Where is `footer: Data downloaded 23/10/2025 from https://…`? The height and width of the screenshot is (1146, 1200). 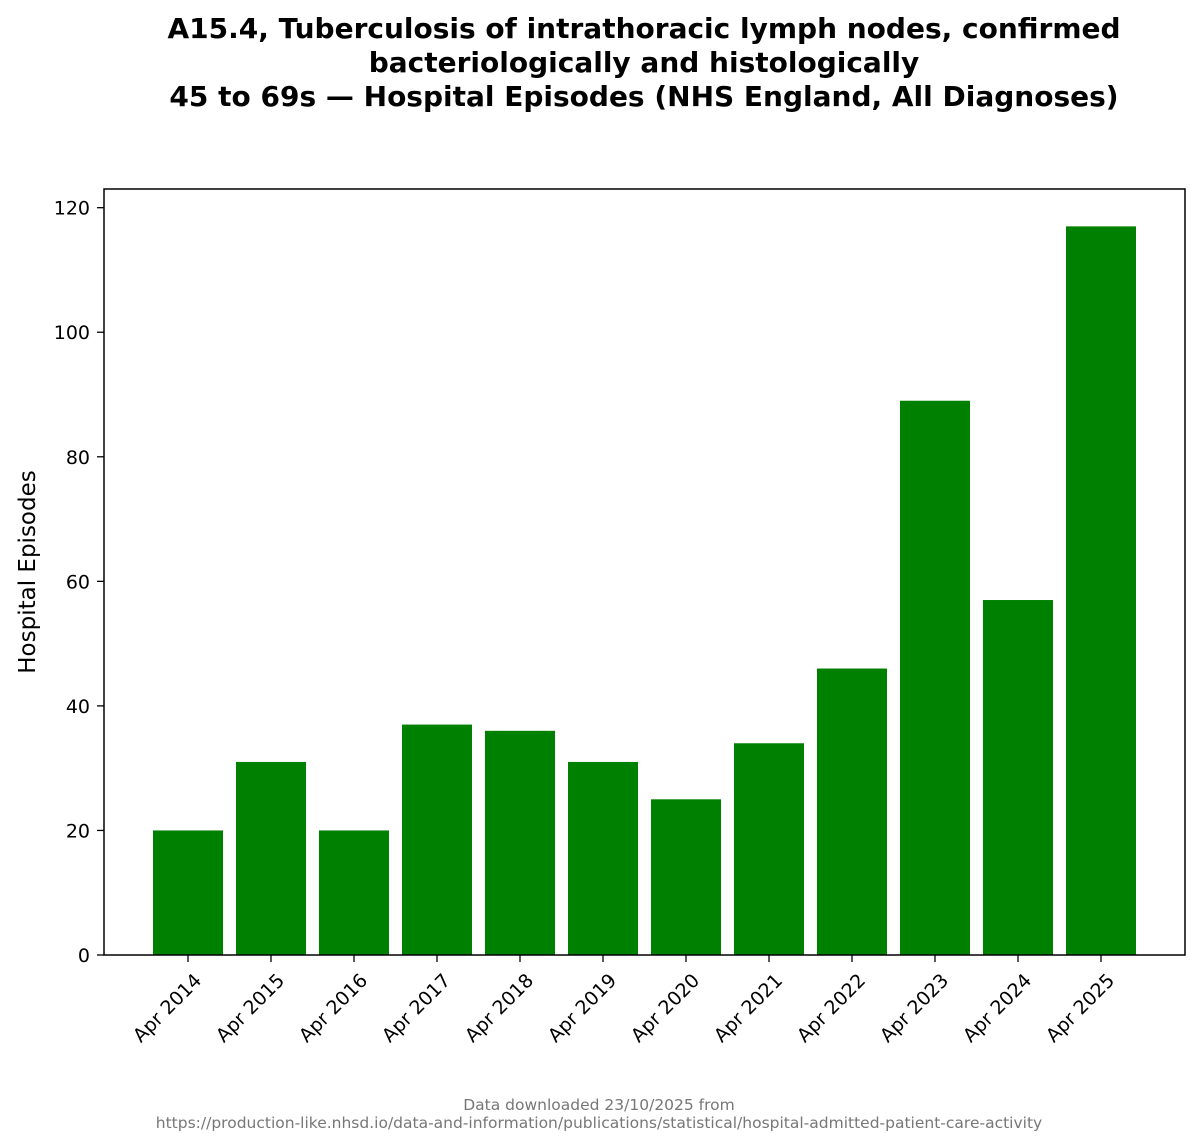 footer: Data downloaded 23/10/2025 from https://… is located at coordinates (599, 1114).